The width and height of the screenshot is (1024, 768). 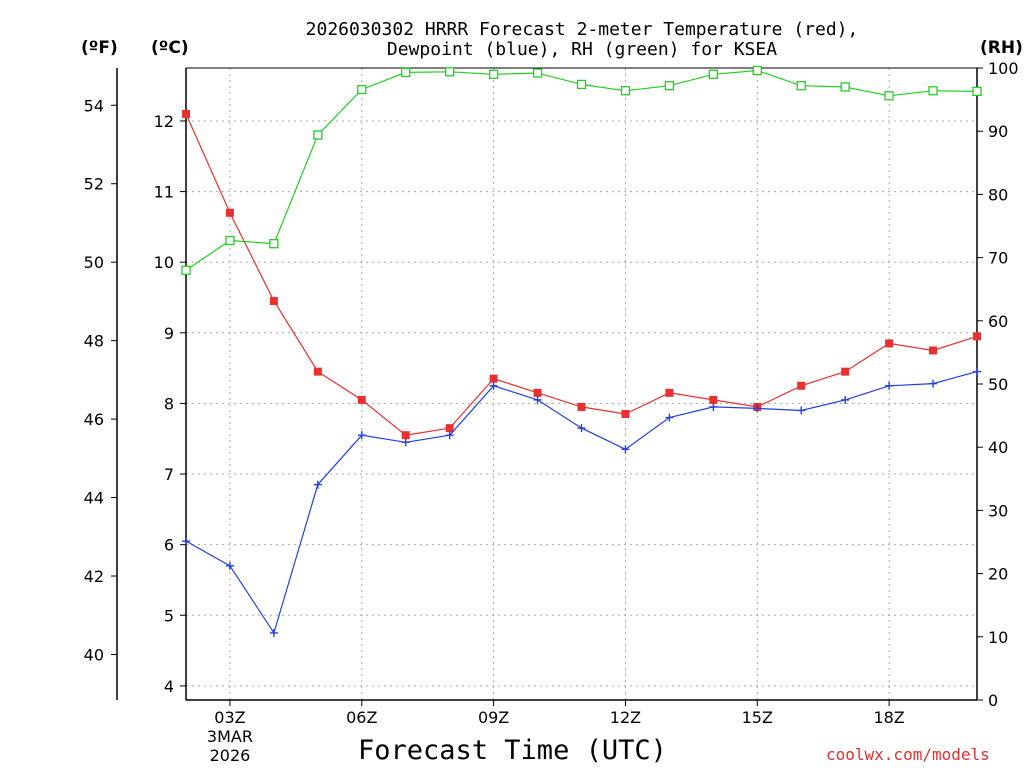 I want to click on source-credit: coolwx.com/models, so click(x=908, y=754).